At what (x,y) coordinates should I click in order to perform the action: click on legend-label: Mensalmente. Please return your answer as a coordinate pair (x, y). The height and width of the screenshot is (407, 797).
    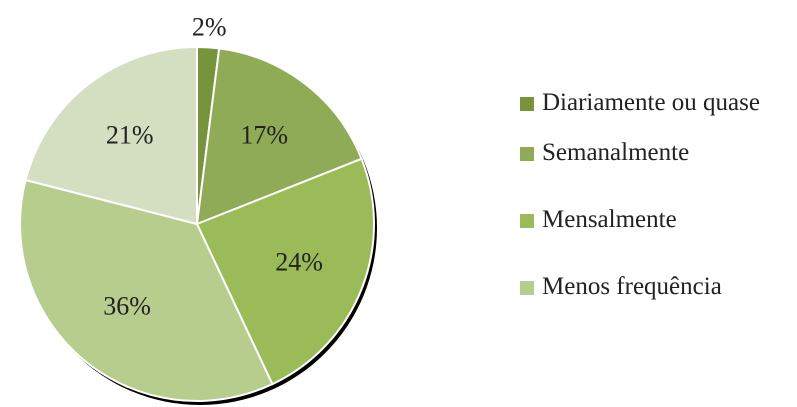
    Looking at the image, I should click on (609, 219).